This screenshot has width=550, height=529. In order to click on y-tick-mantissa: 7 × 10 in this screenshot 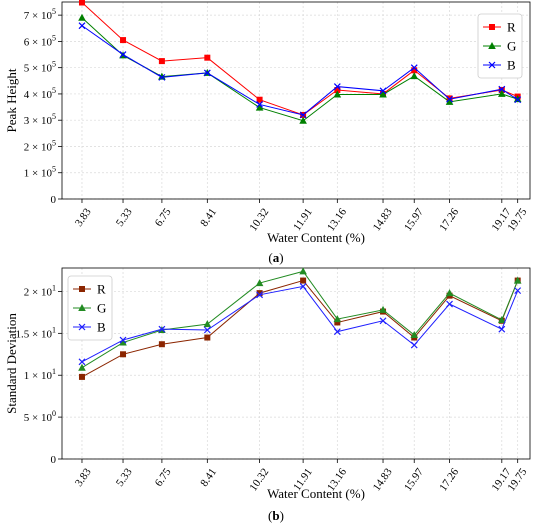, I will do `click(38, 16)`.